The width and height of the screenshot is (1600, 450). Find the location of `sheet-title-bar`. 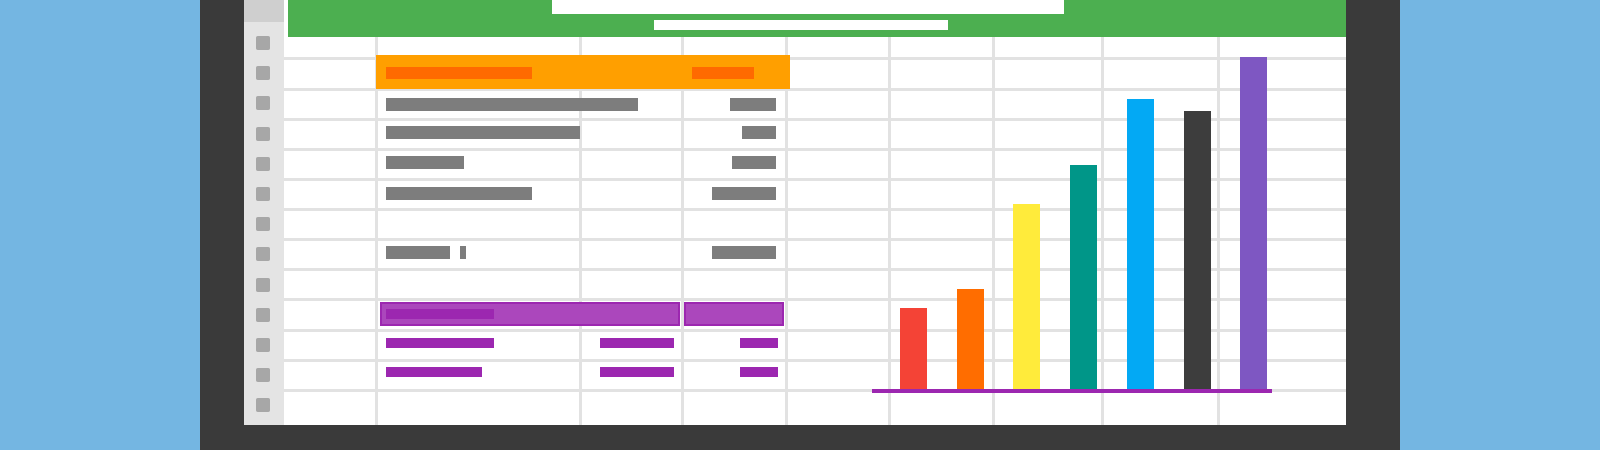

sheet-title-bar is located at coordinates (817, 18).